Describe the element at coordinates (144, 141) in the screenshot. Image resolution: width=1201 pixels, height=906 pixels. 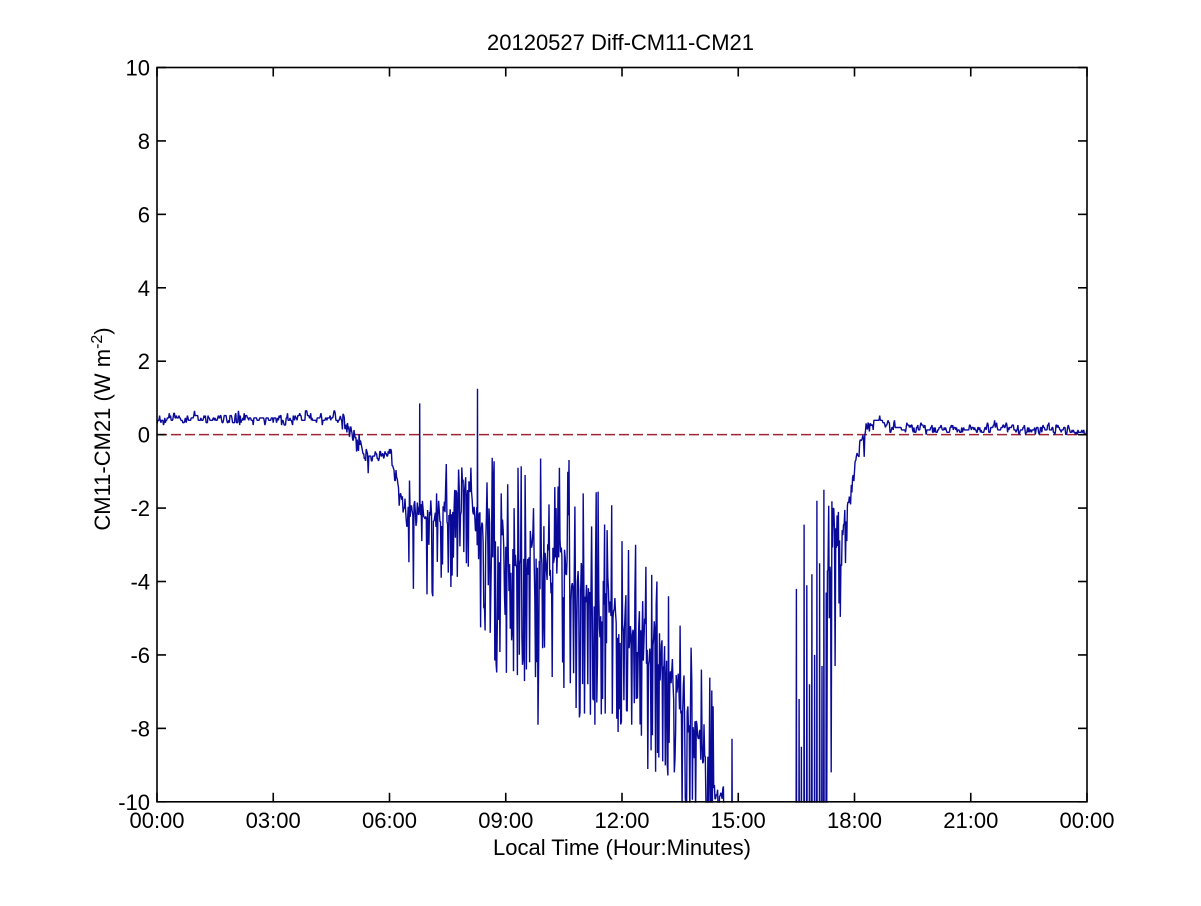
I see `svg-text: 8` at that location.